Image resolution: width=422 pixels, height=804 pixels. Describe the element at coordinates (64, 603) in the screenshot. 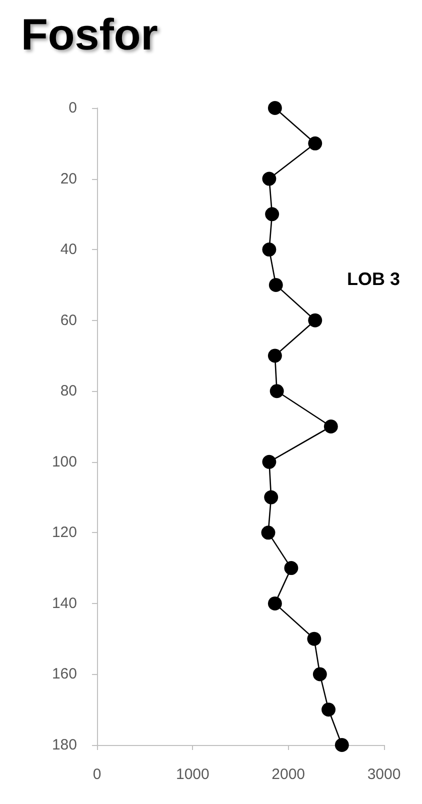

I see `y-tick-label: 140` at that location.